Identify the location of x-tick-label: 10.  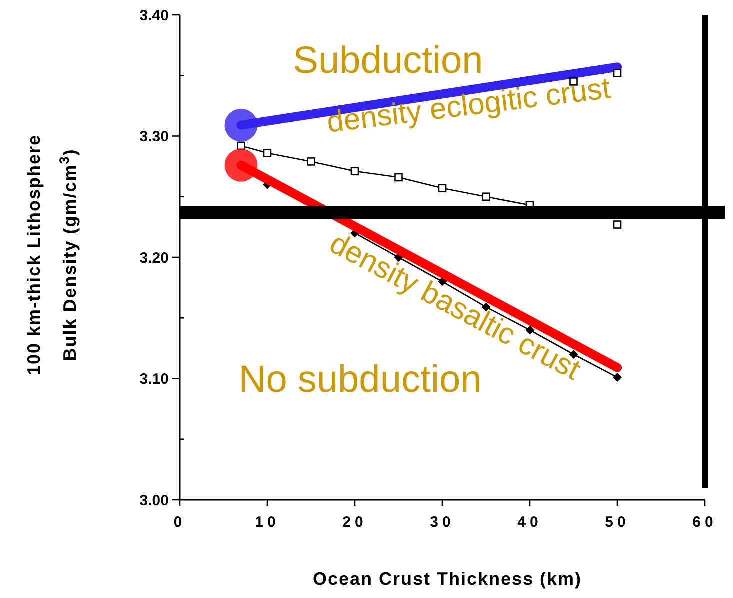
(267, 522).